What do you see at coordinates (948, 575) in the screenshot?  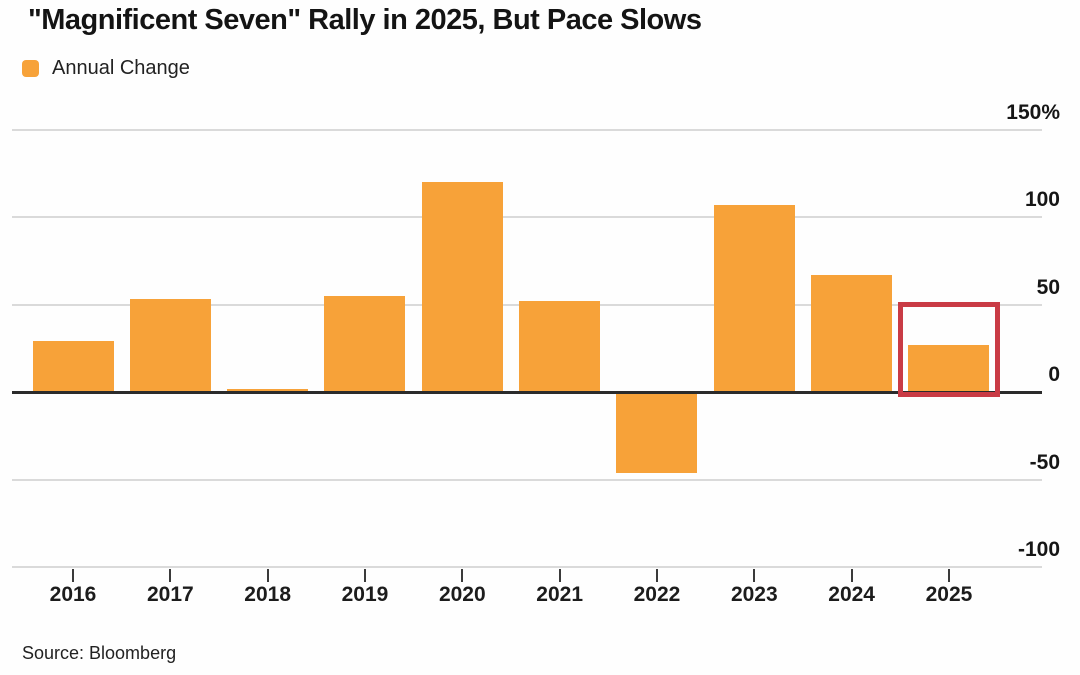 I see `x-tick-2025` at bounding box center [948, 575].